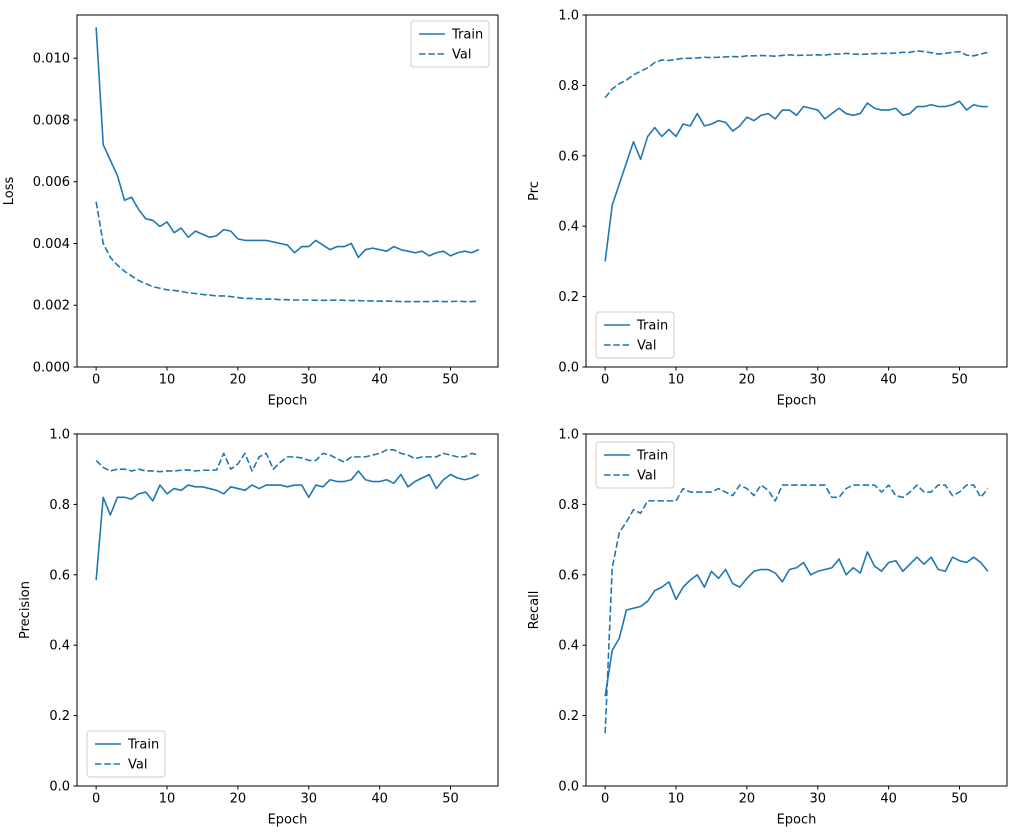 This screenshot has width=1018, height=838. Describe the element at coordinates (51, 244) in the screenshot. I see `y-tick-label: 0.004` at that location.